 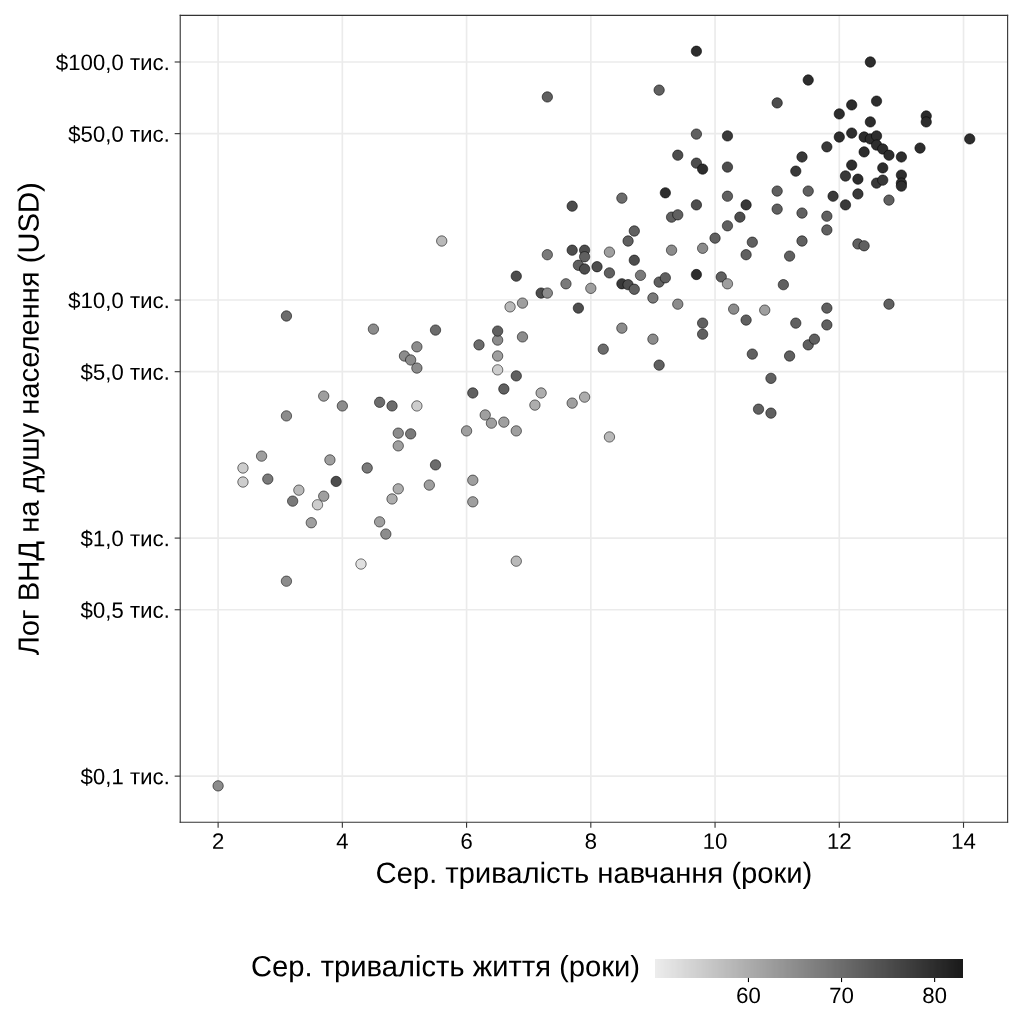 I want to click on y-tick-label: $10,0 тис., so click(x=118, y=301).